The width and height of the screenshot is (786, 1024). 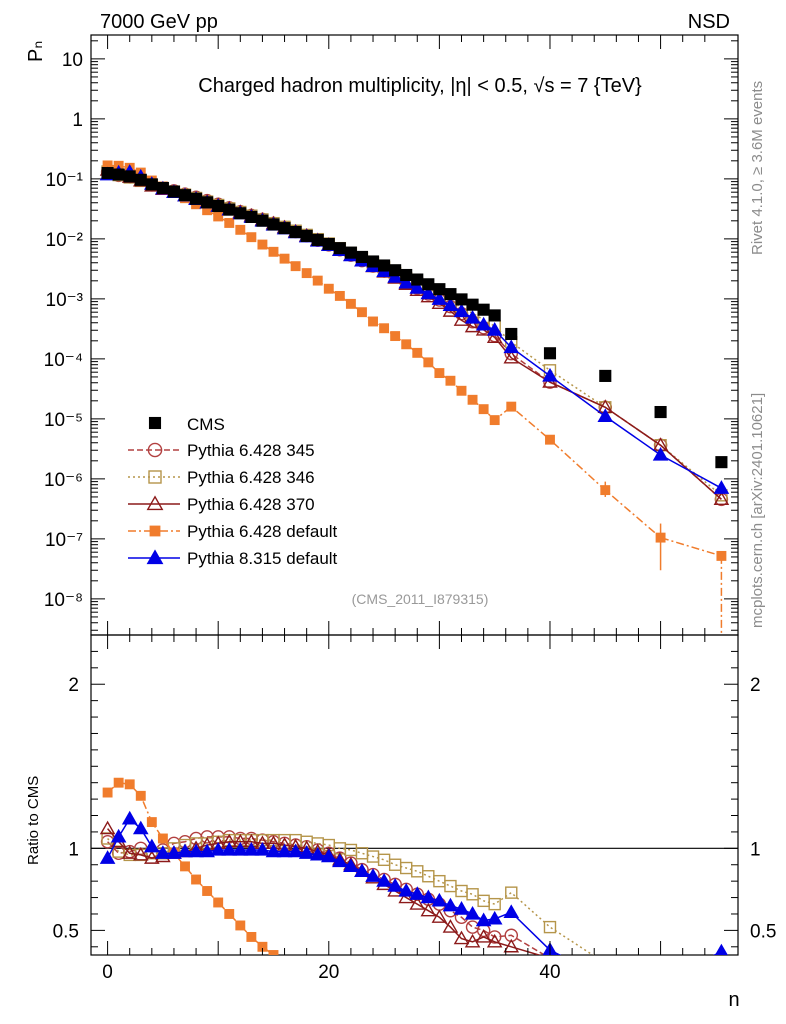 What do you see at coordinates (206, 424) in the screenshot?
I see `legend-label: CMS` at bounding box center [206, 424].